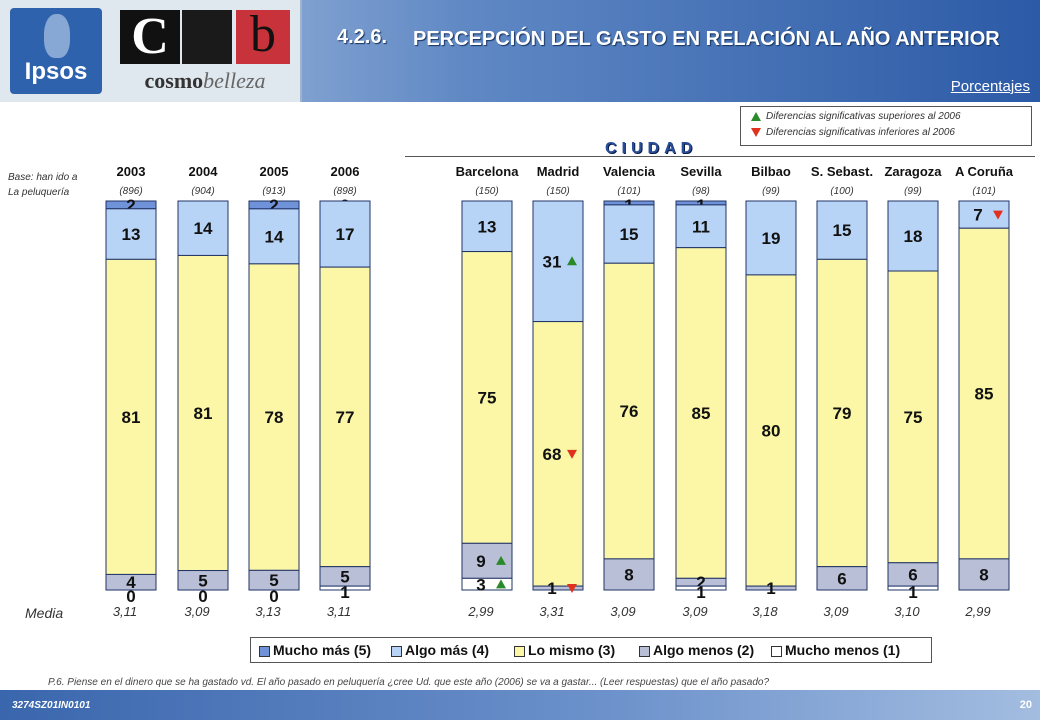  Describe the element at coordinates (362, 37) in the screenshot. I see `section-number: 4.2.6.` at that location.